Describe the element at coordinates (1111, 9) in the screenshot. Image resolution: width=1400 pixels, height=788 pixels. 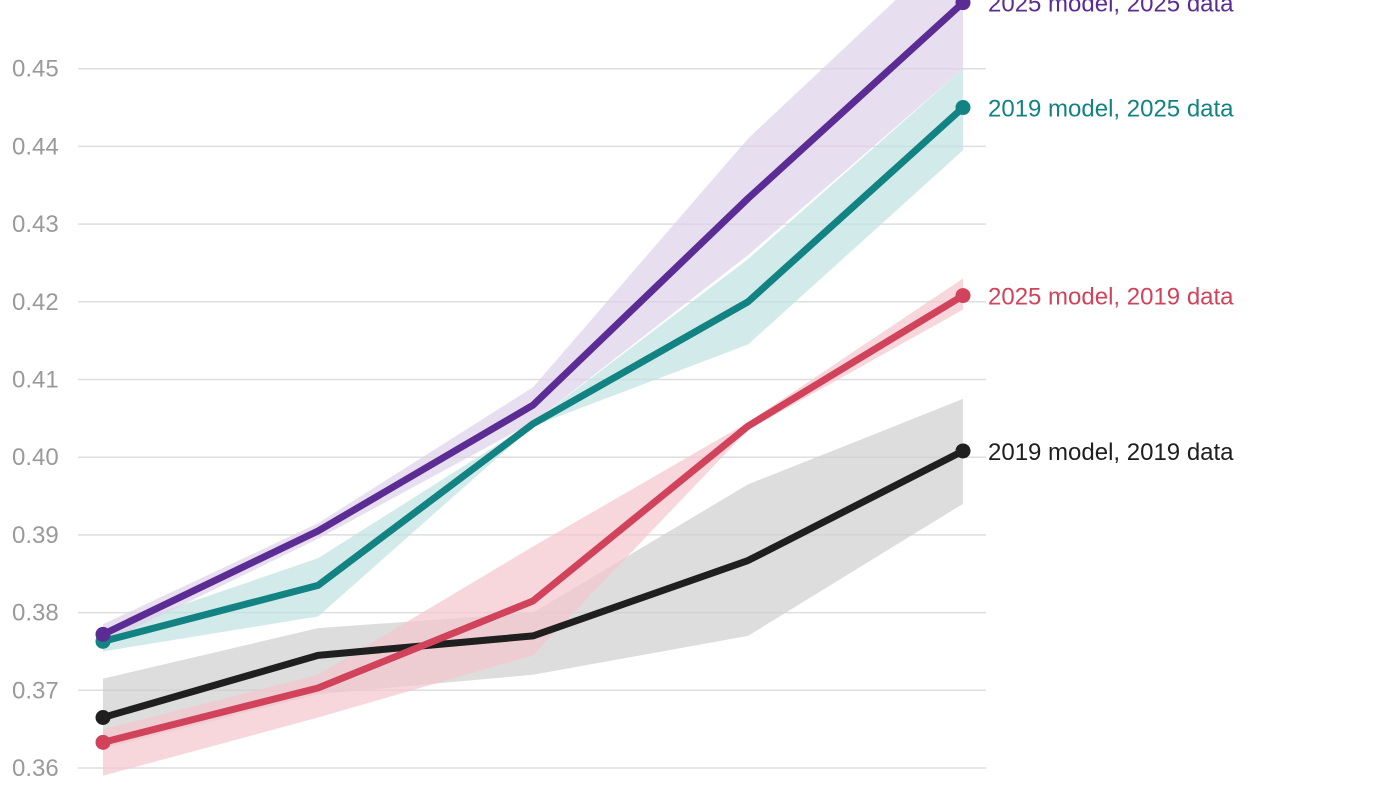
I see `series-label: 2025 model, 2025 data` at that location.